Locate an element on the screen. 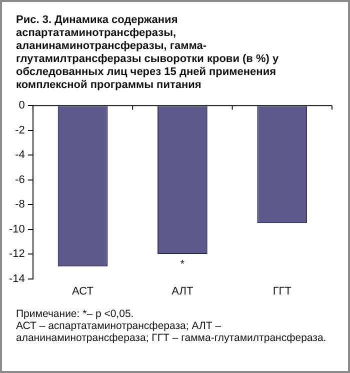 Image resolution: width=350 pixels, height=373 pixels. x-tick-label: АЛТ is located at coordinates (183, 291).